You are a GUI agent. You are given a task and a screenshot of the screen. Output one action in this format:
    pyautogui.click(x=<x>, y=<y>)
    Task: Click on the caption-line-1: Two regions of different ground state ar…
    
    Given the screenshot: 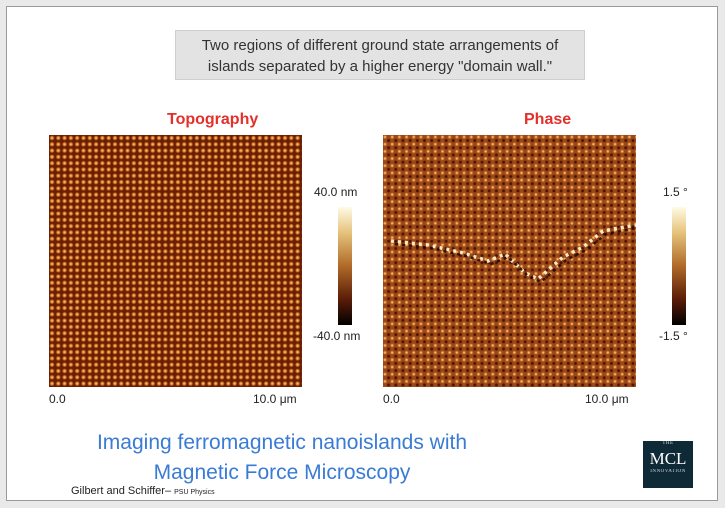 What is the action you would take?
    pyautogui.click(x=380, y=45)
    